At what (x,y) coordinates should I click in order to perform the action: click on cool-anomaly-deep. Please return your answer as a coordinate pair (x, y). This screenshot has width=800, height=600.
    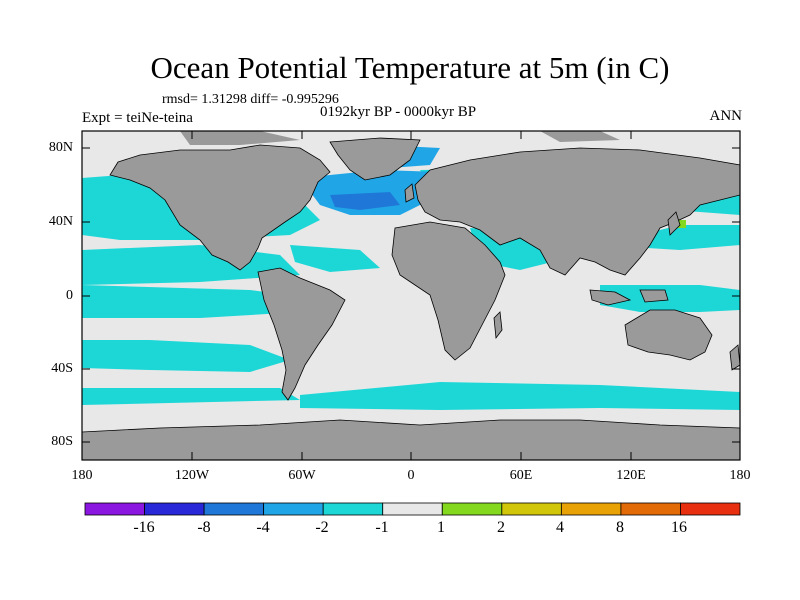
    Looking at the image, I should click on (365, 201).